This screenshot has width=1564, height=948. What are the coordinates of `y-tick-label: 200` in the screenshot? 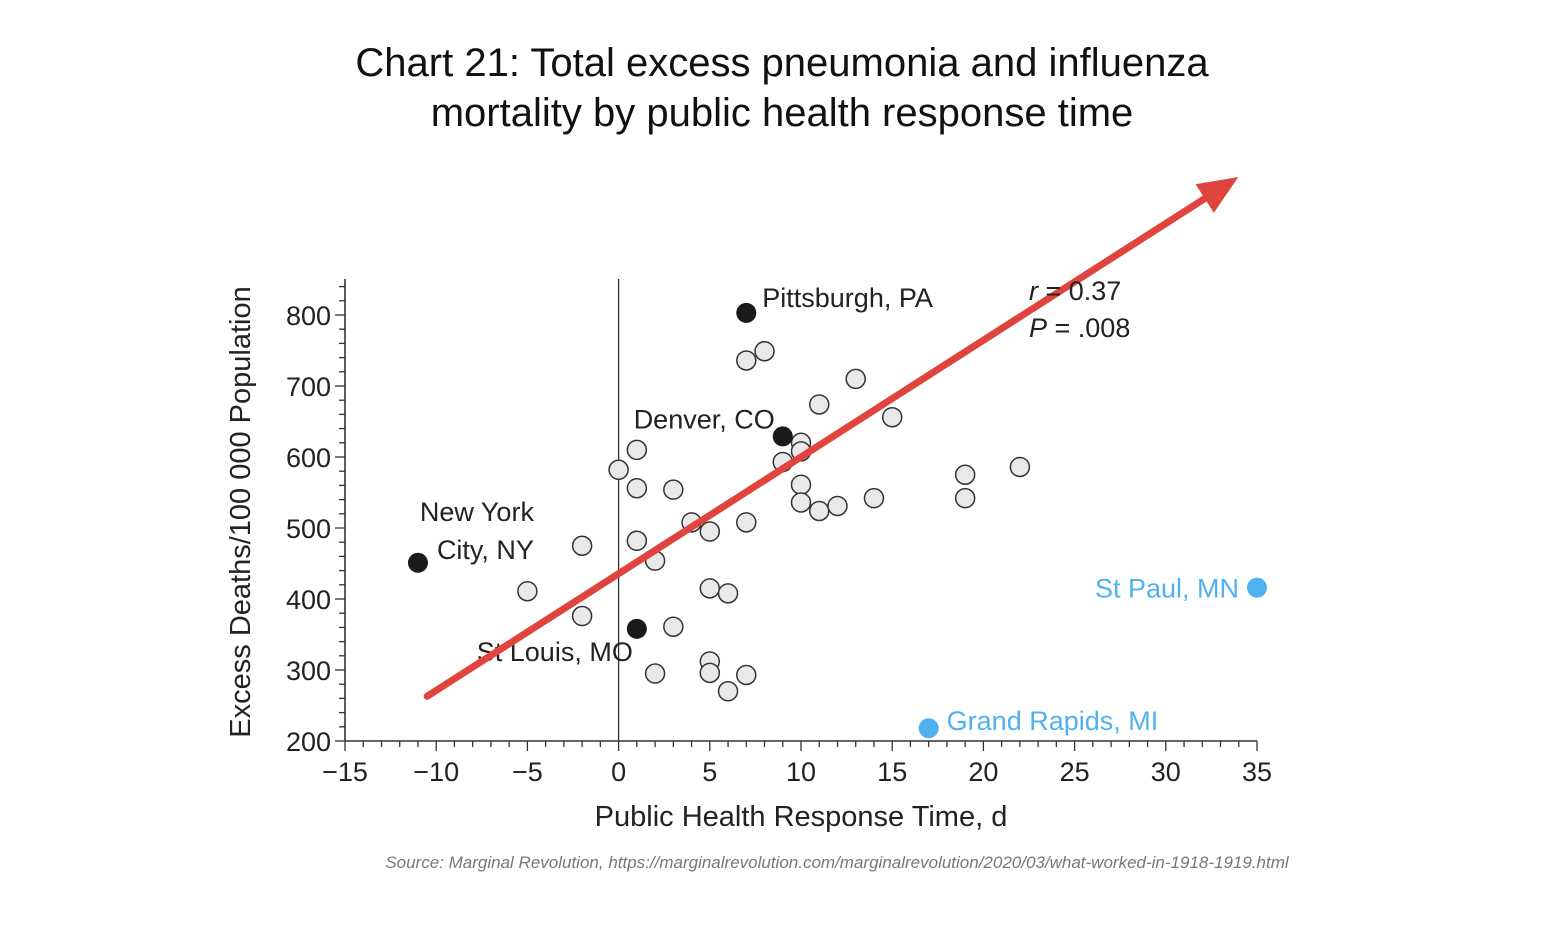 It's located at (308, 742).